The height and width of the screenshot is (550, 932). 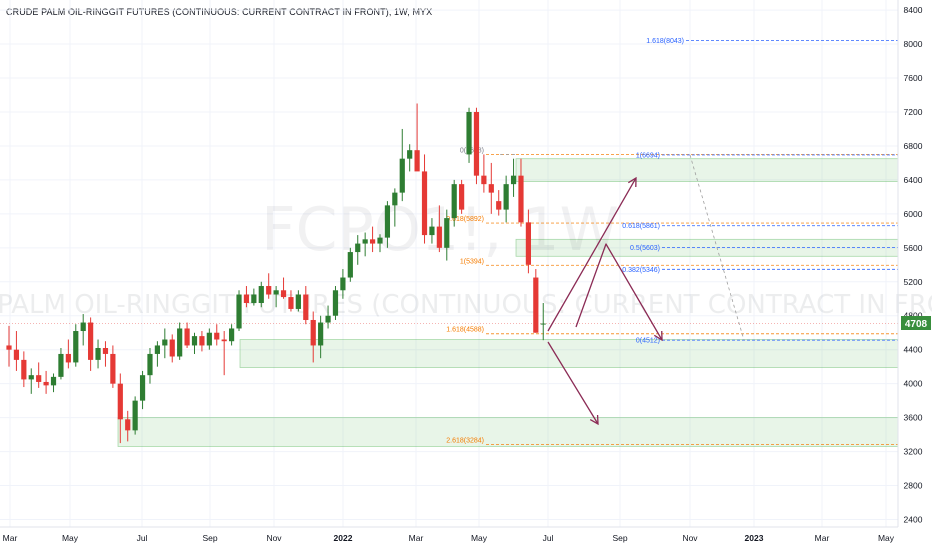 I want to click on fib-label-blue: 1.618(8043), so click(x=665, y=41).